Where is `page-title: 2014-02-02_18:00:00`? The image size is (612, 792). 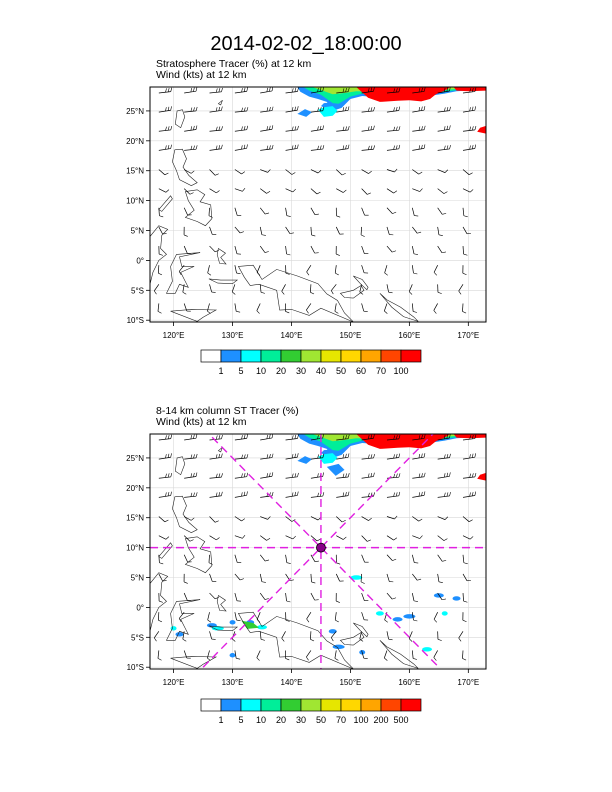
page-title: 2014-02-02_18:00:00 is located at coordinates (306, 44).